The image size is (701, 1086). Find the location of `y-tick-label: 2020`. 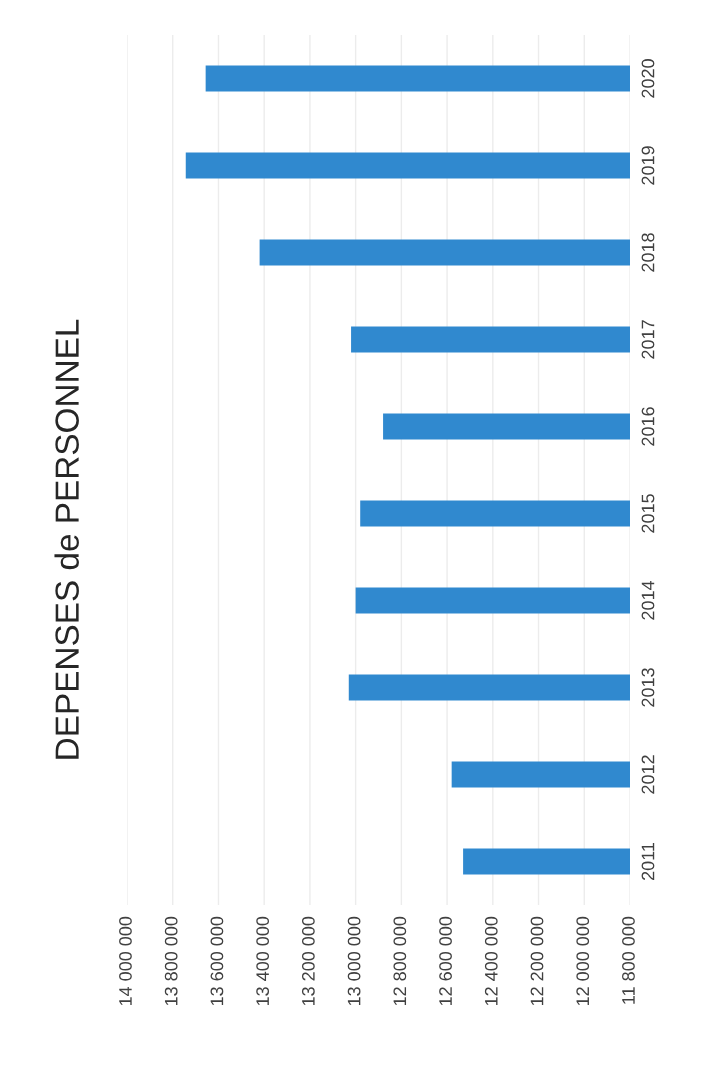

y-tick-label: 2020 is located at coordinates (648, 78).